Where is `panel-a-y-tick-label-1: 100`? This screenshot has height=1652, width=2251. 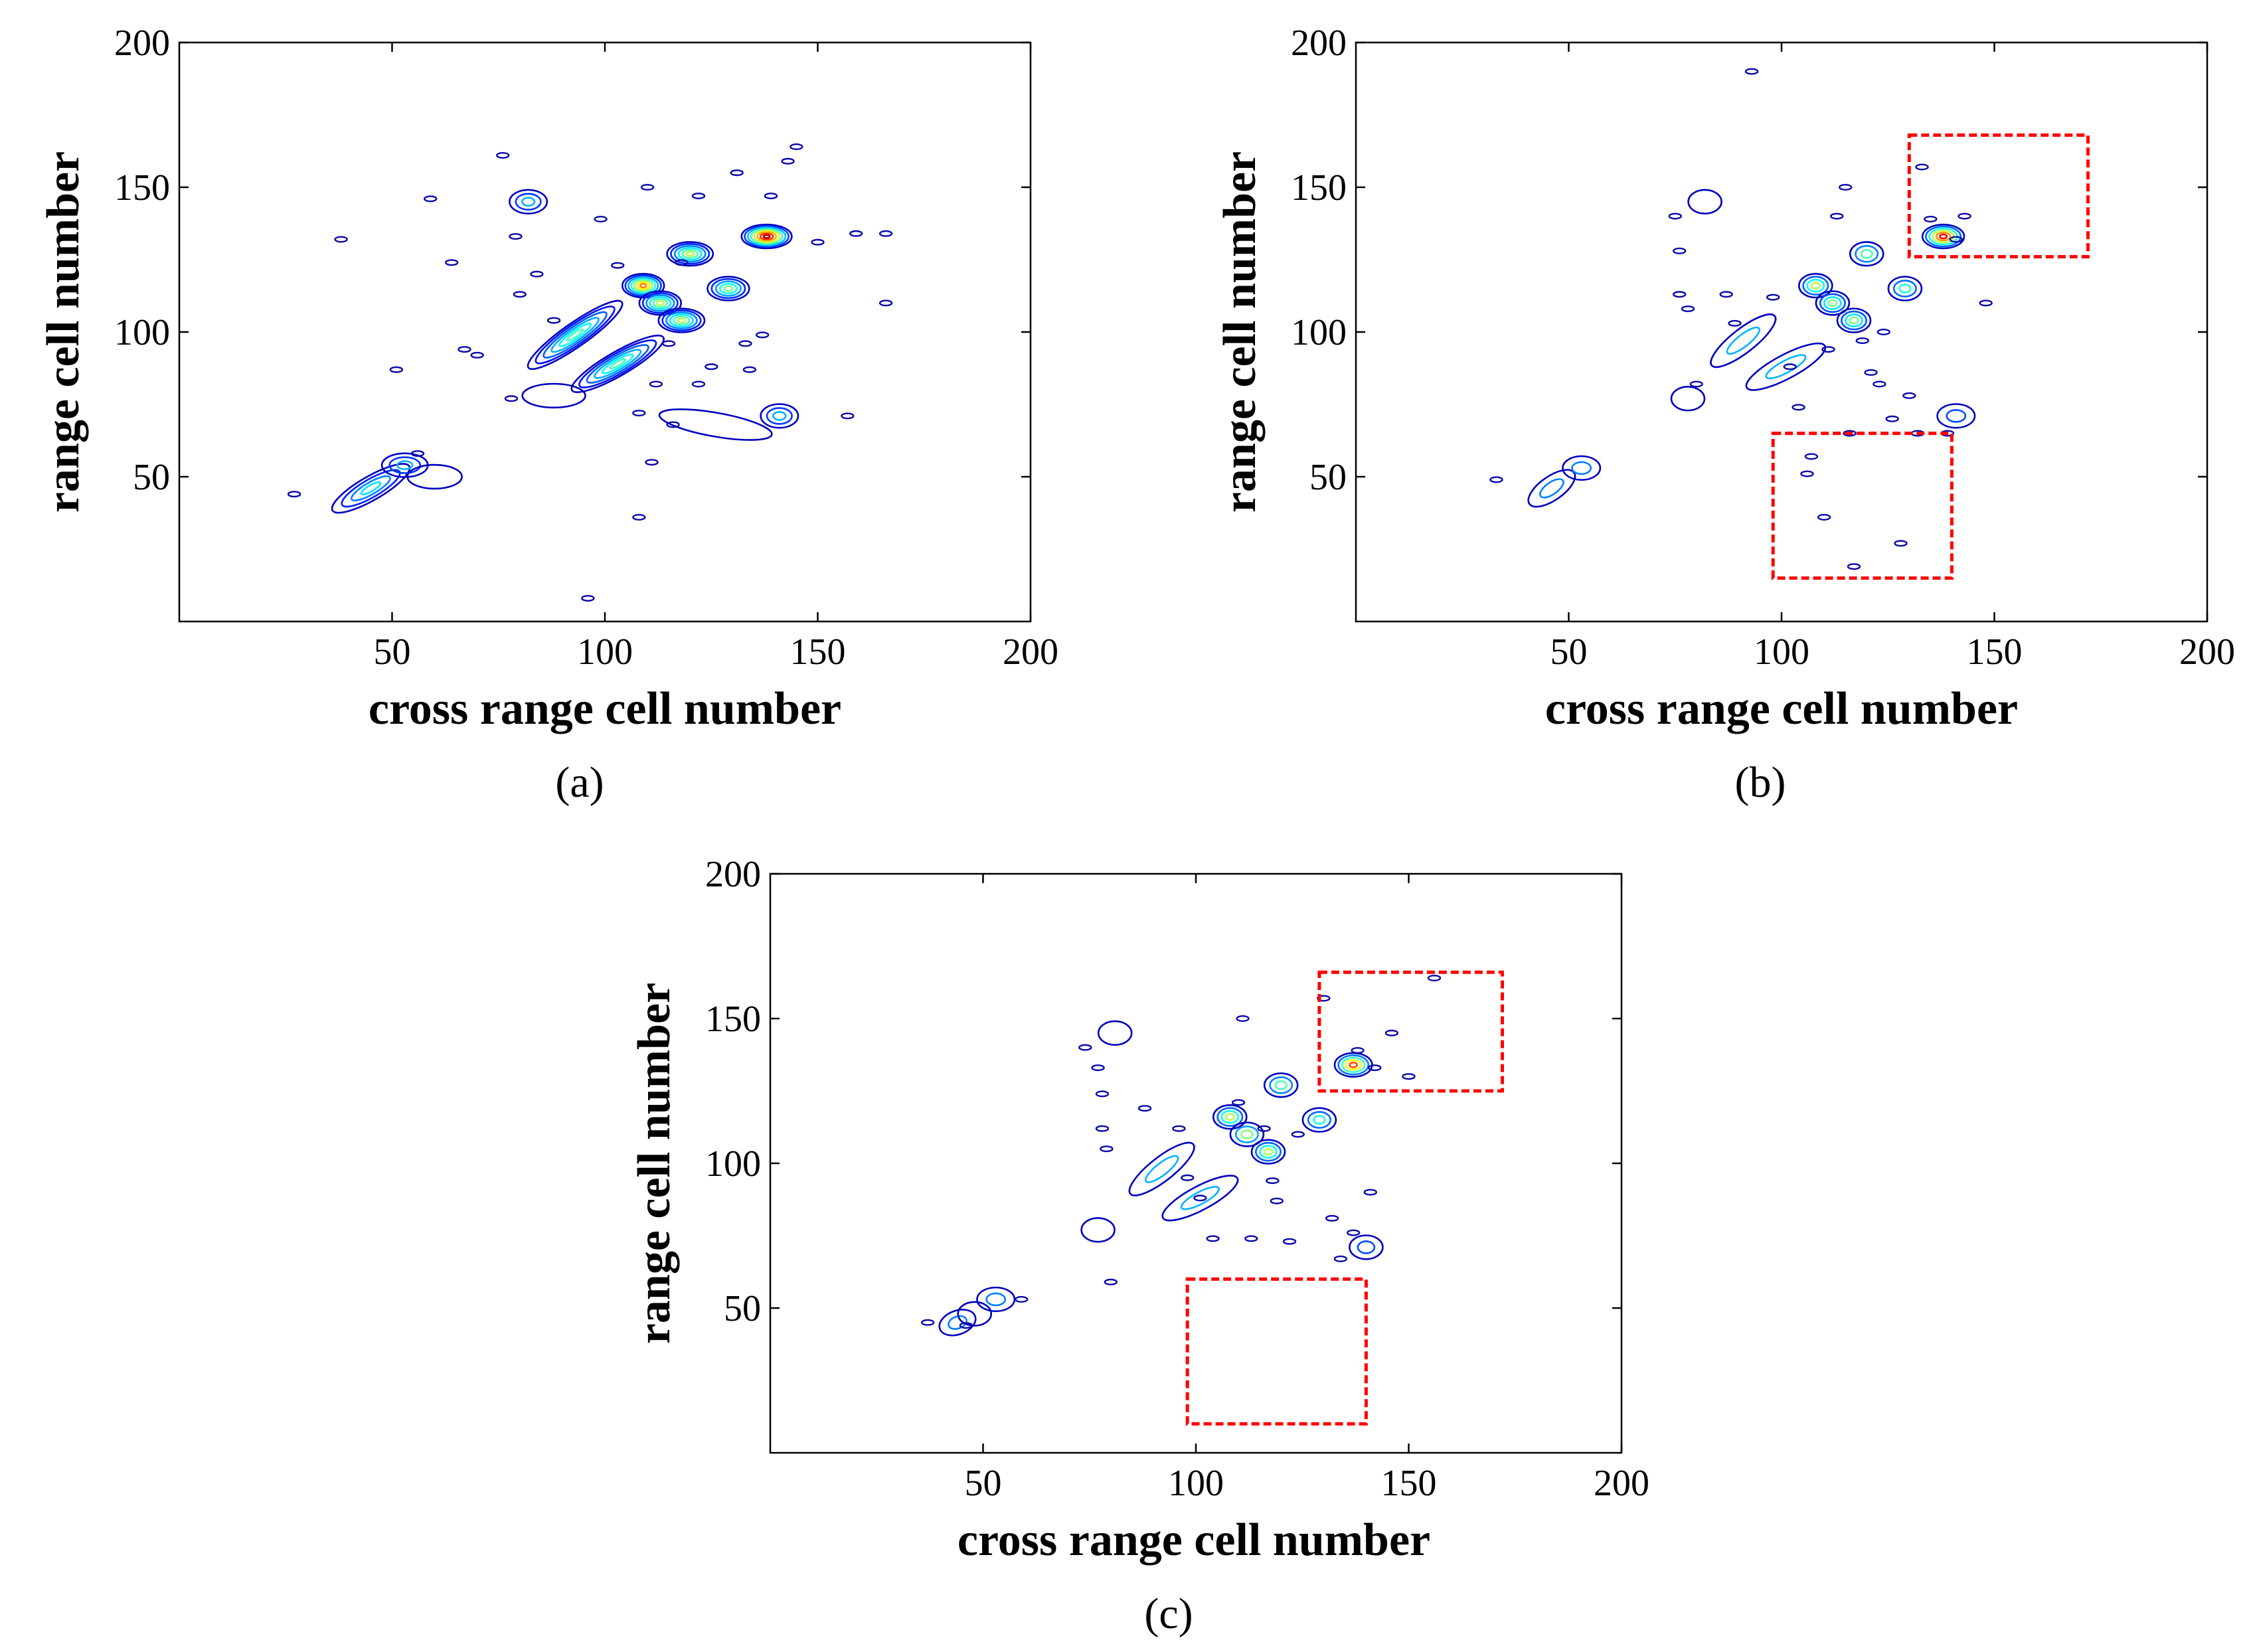 panel-a-y-tick-label-1: 100 is located at coordinates (142, 332).